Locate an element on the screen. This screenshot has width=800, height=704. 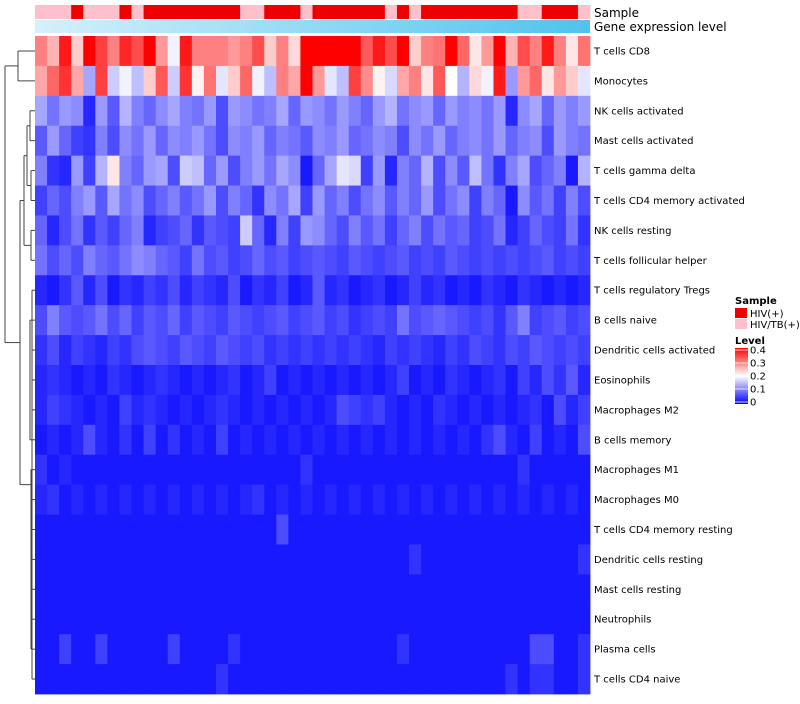
legend-sample-title: Sample is located at coordinates (756, 301).